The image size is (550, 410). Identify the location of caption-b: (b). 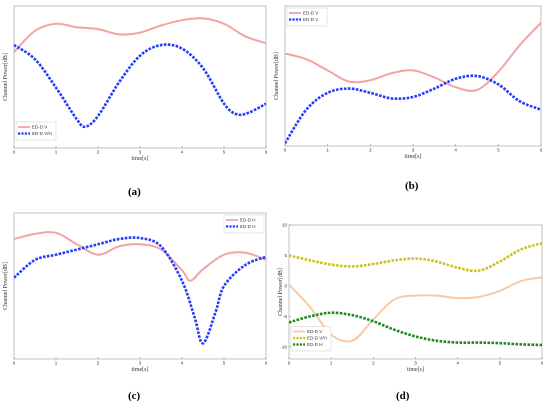
(412, 186).